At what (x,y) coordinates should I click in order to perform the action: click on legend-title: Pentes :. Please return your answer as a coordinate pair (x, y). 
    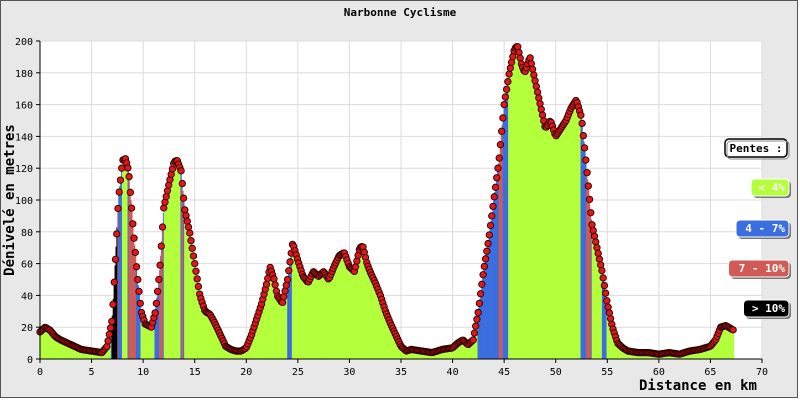
    Looking at the image, I should click on (756, 148).